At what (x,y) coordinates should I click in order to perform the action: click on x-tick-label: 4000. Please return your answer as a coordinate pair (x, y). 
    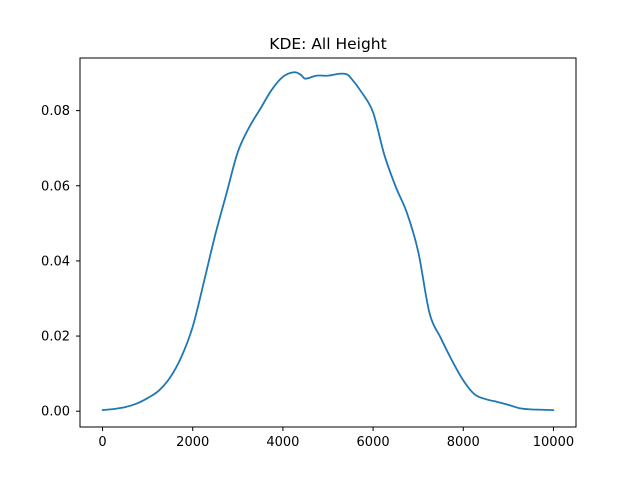
    Looking at the image, I should click on (282, 442).